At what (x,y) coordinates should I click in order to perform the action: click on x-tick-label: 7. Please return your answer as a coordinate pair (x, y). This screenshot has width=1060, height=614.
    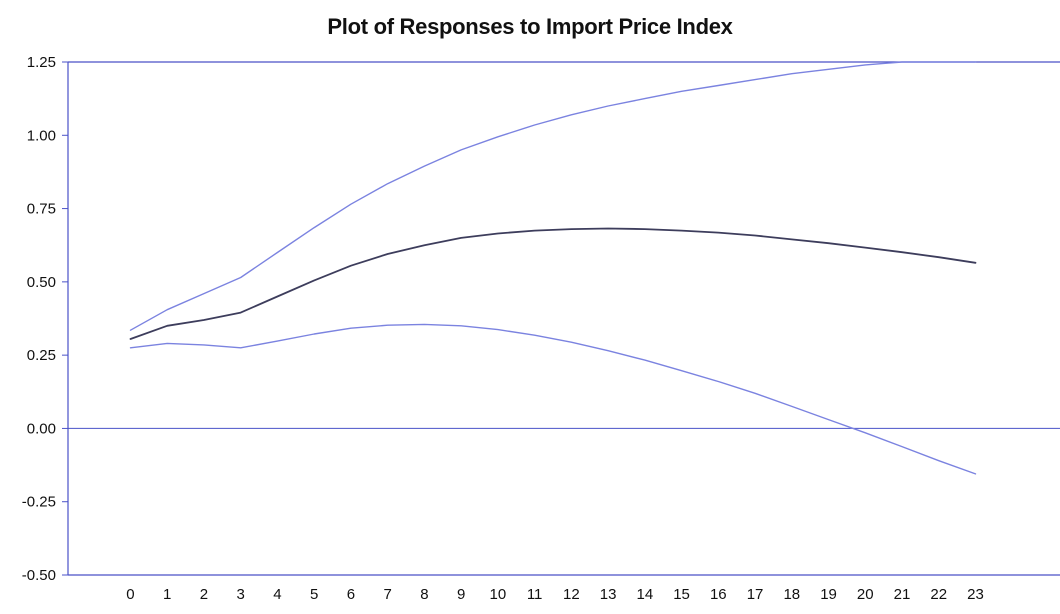
    Looking at the image, I should click on (387, 594).